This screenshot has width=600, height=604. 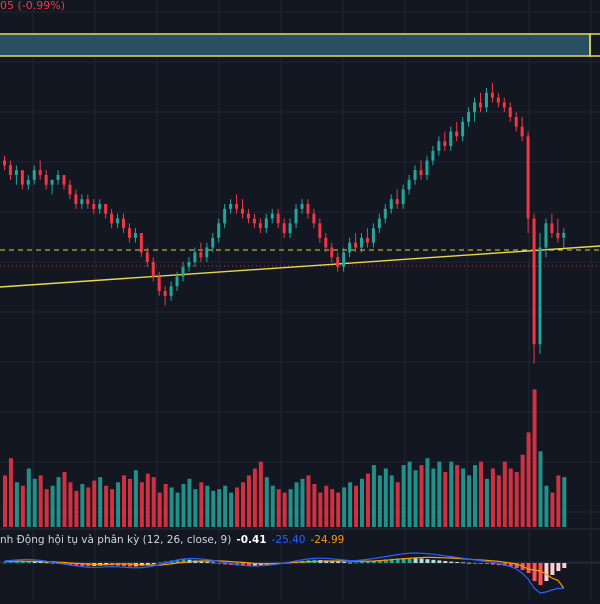 I want to click on zone-rectangle, so click(x=295, y=45).